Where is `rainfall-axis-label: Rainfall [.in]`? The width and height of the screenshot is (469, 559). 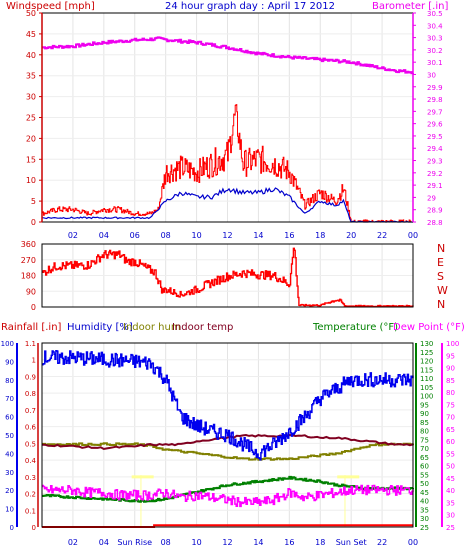
rainfall-axis-label: Rainfall [.in] is located at coordinates (31, 327).